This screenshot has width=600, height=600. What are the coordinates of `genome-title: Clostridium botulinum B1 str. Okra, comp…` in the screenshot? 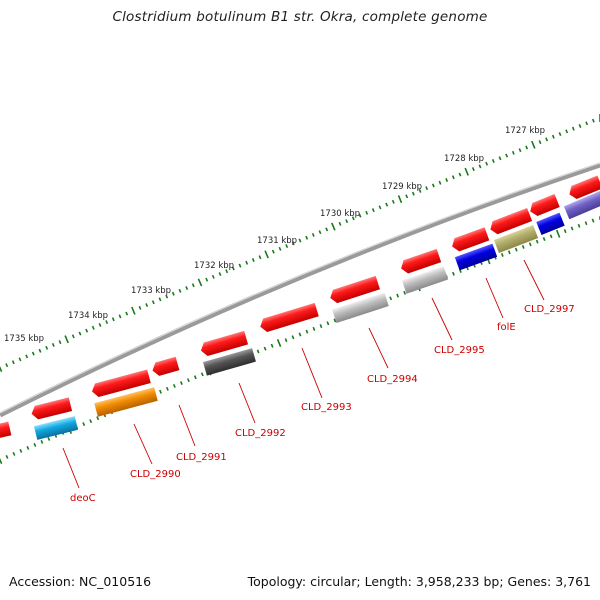 It's located at (300, 17).